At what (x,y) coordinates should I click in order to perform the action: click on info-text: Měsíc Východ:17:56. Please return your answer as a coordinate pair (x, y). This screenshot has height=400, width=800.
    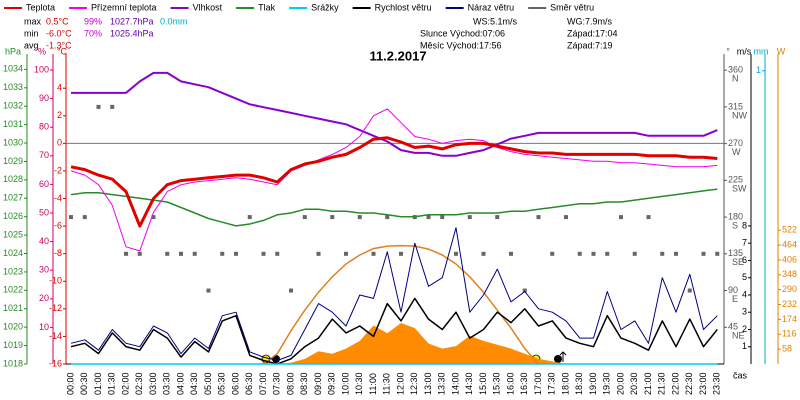
    Looking at the image, I should click on (461, 45).